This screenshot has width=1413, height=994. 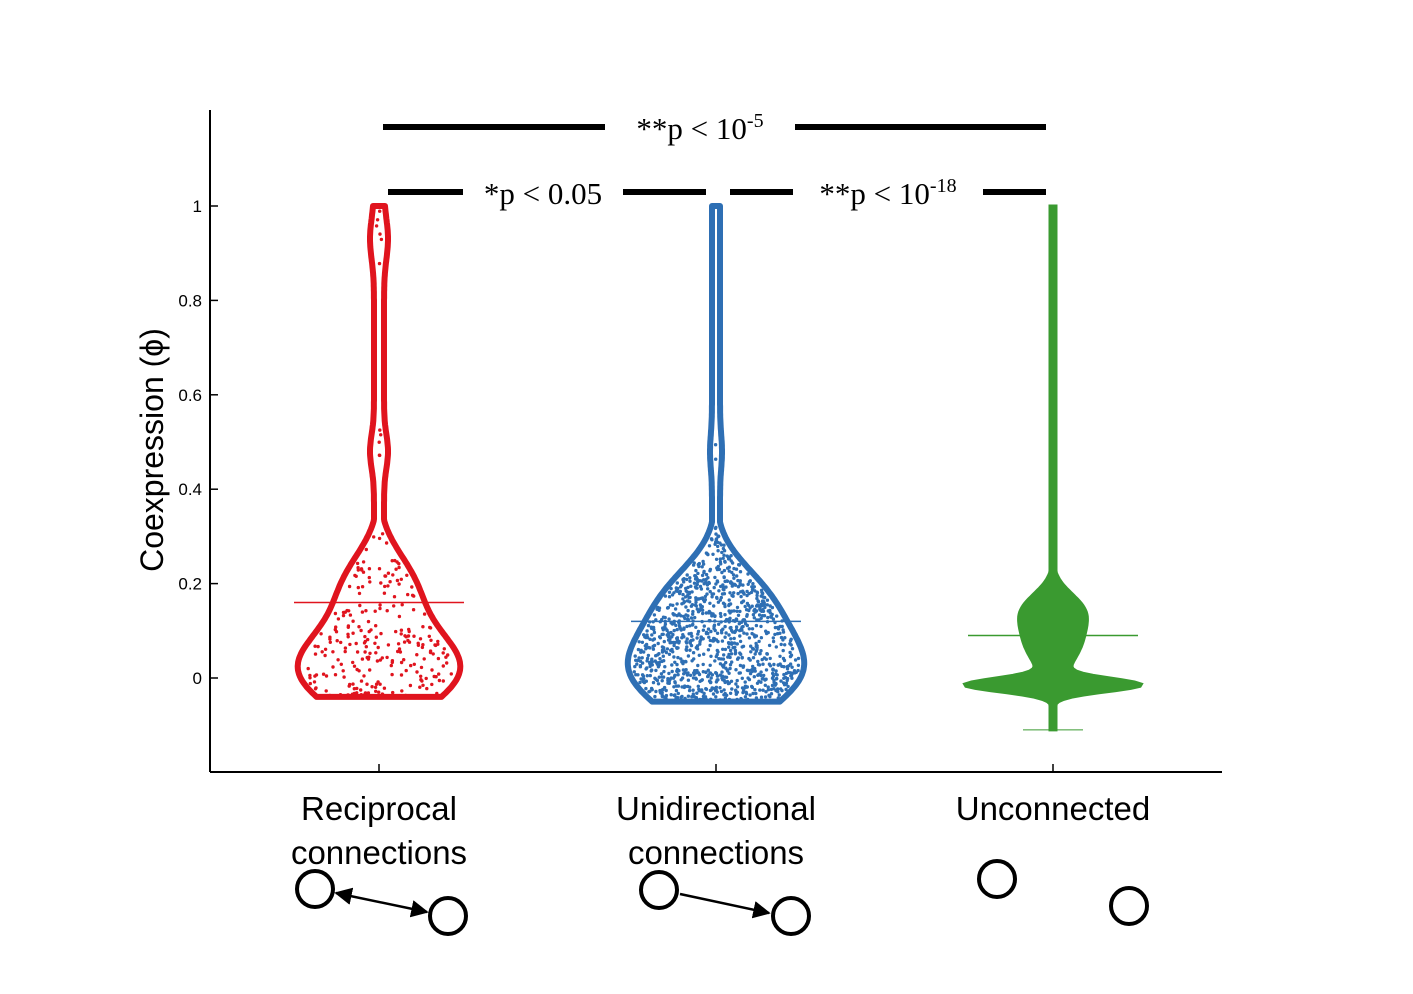 I want to click on significance-label: *p < 0.05, so click(x=543, y=193).